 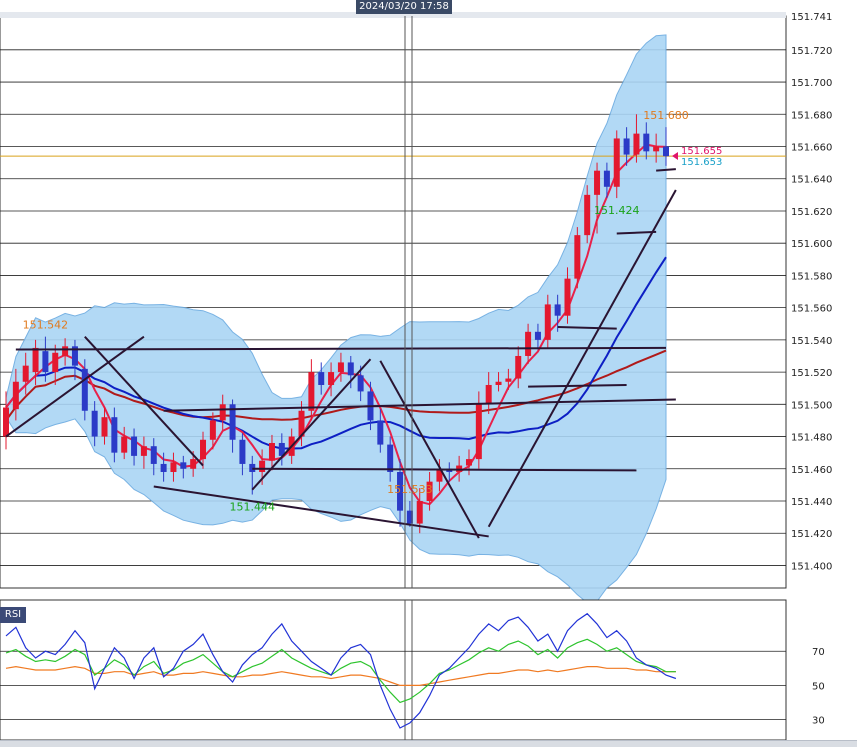 I want to click on price-axis-label: 151.580, so click(x=811, y=276).